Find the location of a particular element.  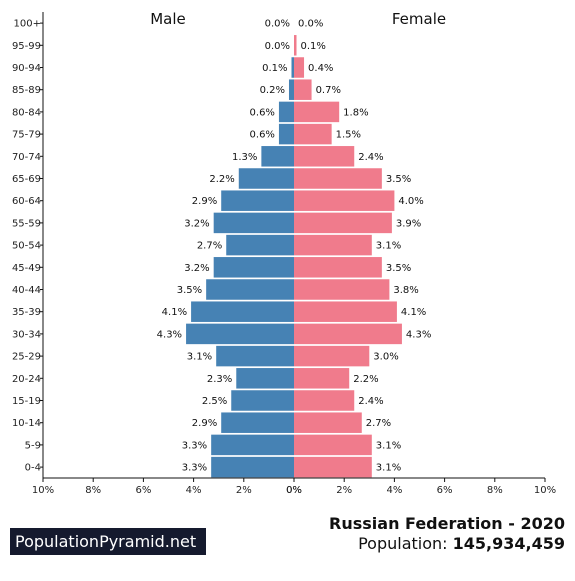

age-tick-label: 65-69 is located at coordinates (26, 179).